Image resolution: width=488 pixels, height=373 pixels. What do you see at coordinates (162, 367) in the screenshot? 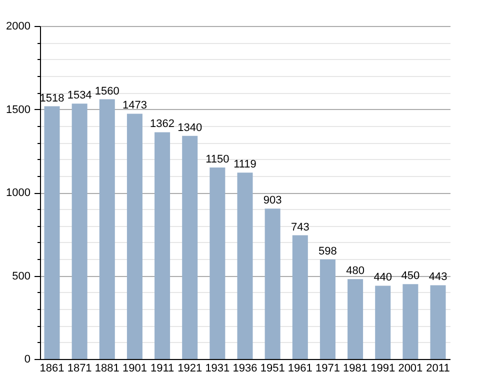
I see `x-tick-label: 1911` at bounding box center [162, 367].